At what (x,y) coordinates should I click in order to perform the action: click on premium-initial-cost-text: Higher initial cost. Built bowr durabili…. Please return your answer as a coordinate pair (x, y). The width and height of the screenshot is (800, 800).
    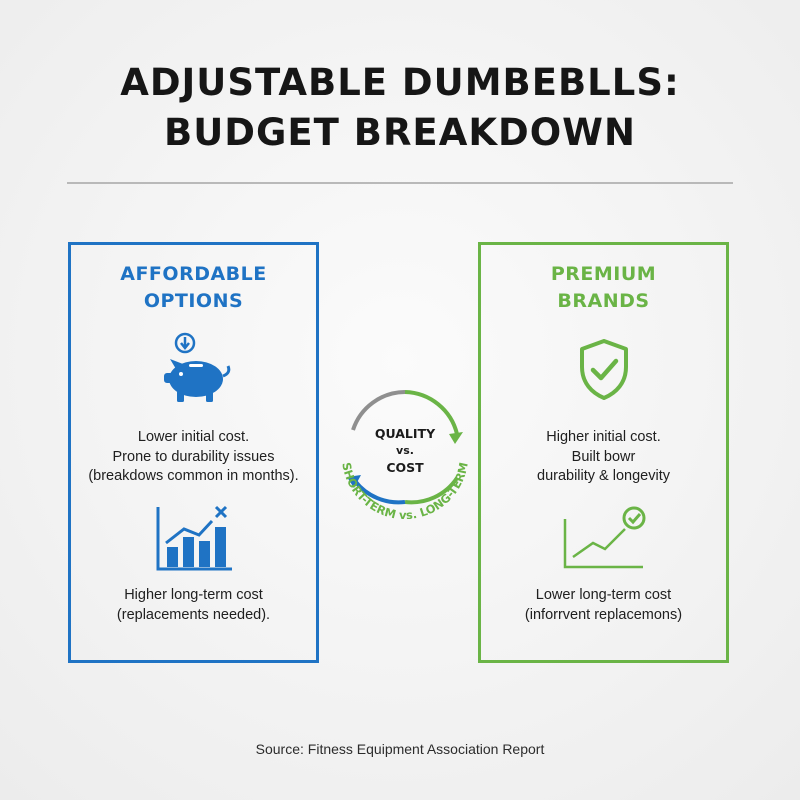
    Looking at the image, I should click on (603, 457).